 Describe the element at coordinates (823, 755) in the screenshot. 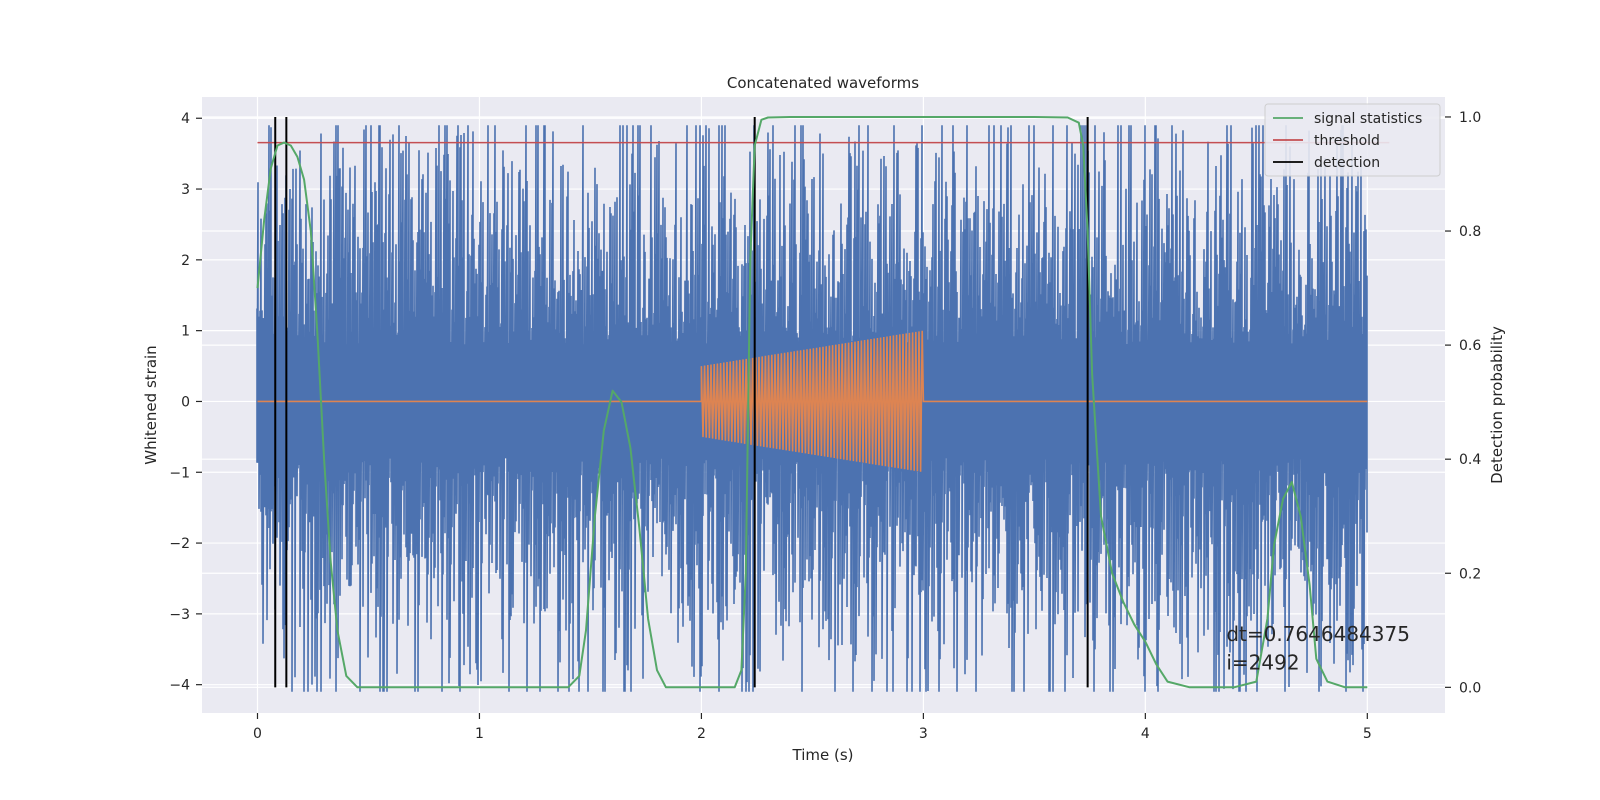

I see `x-axis-label: Time (s)` at that location.